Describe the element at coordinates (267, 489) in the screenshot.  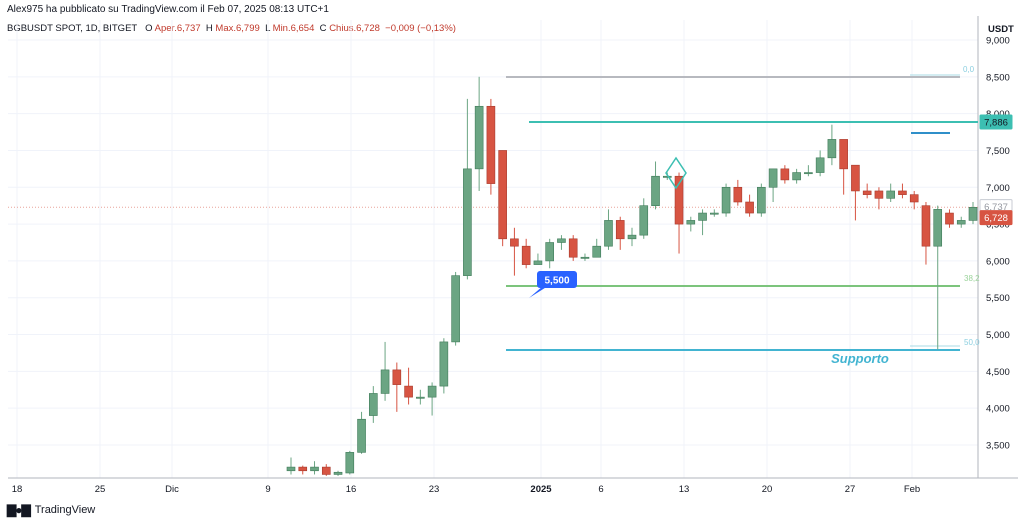
I see `x-tick-label: 9` at that location.